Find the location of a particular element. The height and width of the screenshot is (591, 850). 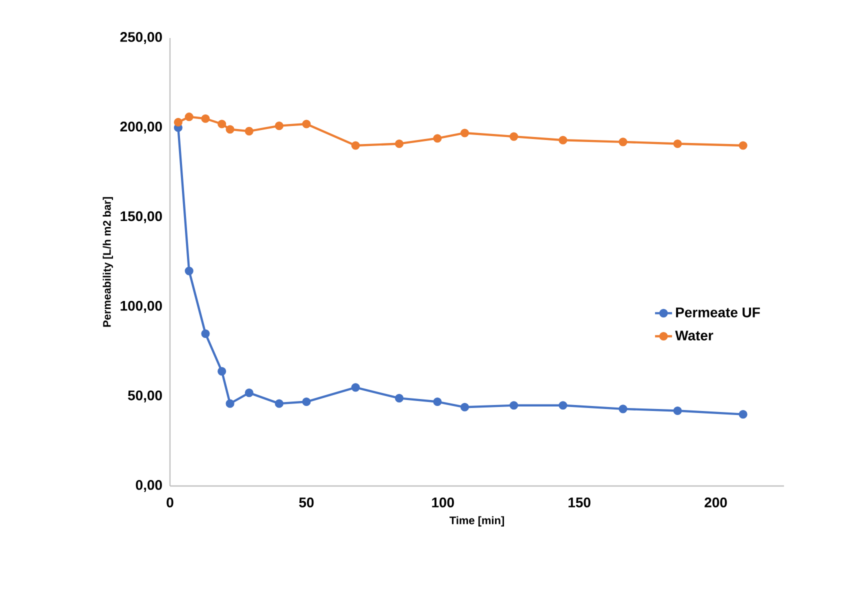

legend-label: Permeate UF is located at coordinates (718, 313).